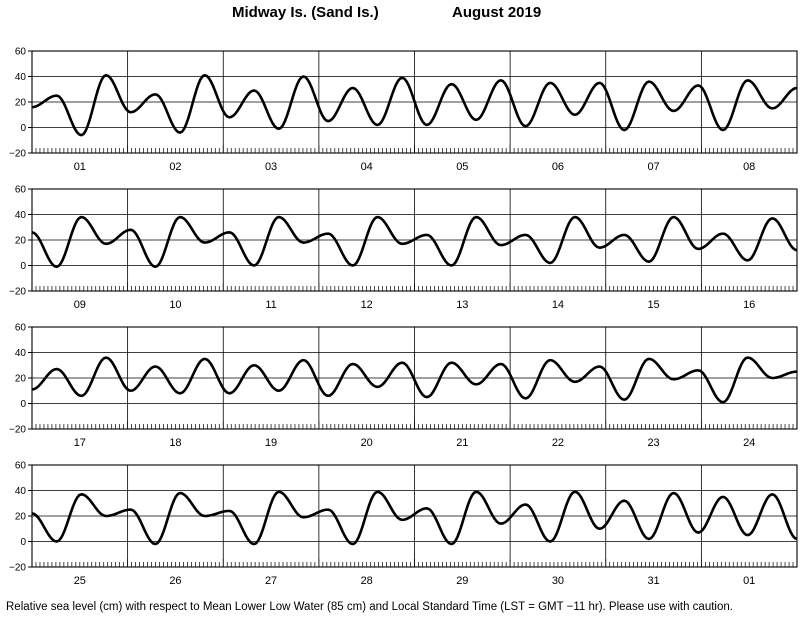 The image size is (800, 618). Describe the element at coordinates (367, 305) in the screenshot. I see `day-label: 12` at that location.